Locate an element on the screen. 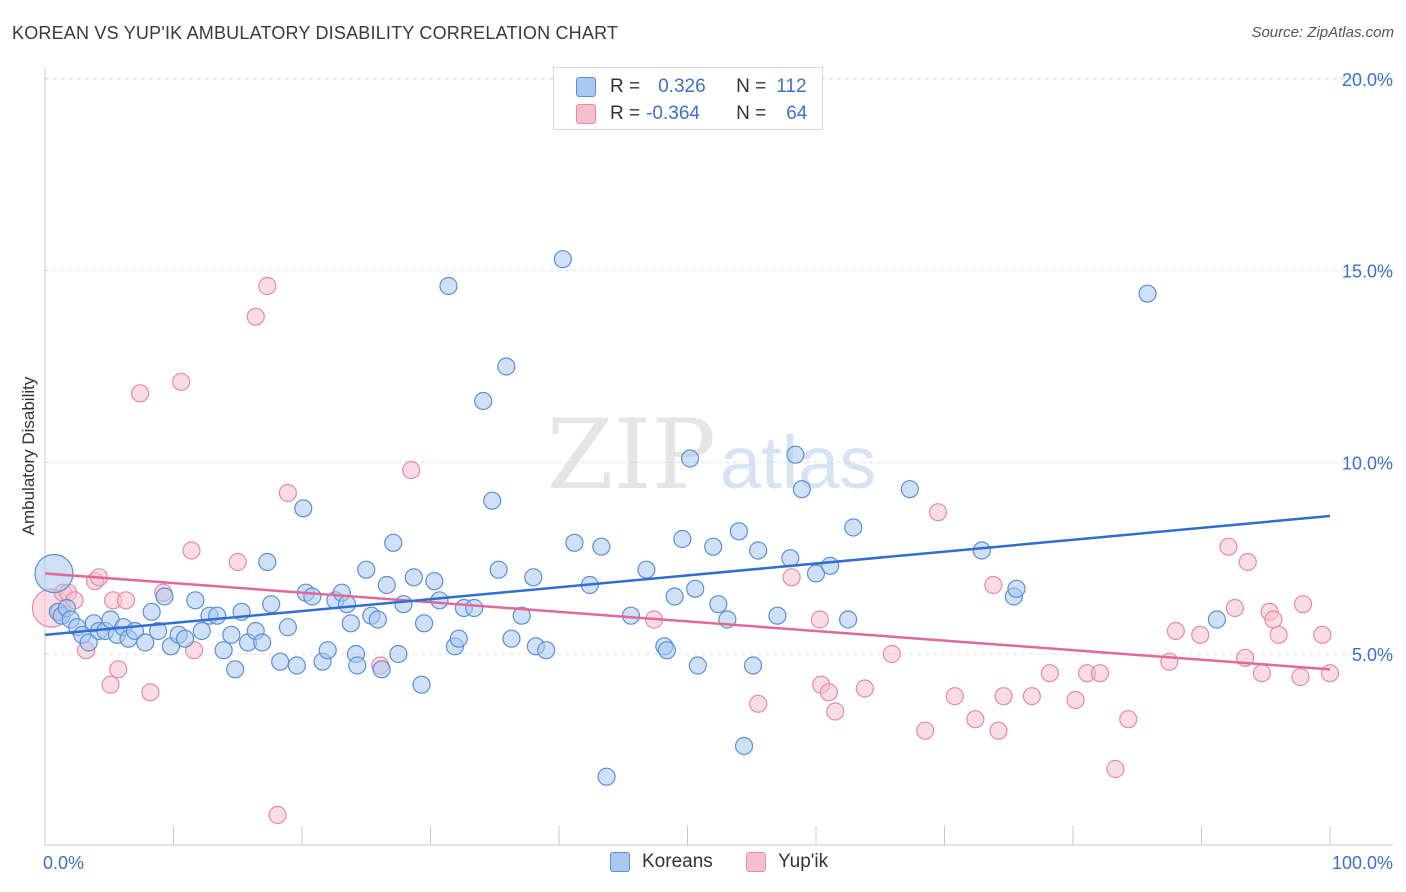 Image resolution: width=1406 pixels, height=892 pixels. legend-row-yupik: R = -0.364 N = 64 is located at coordinates (691, 114).